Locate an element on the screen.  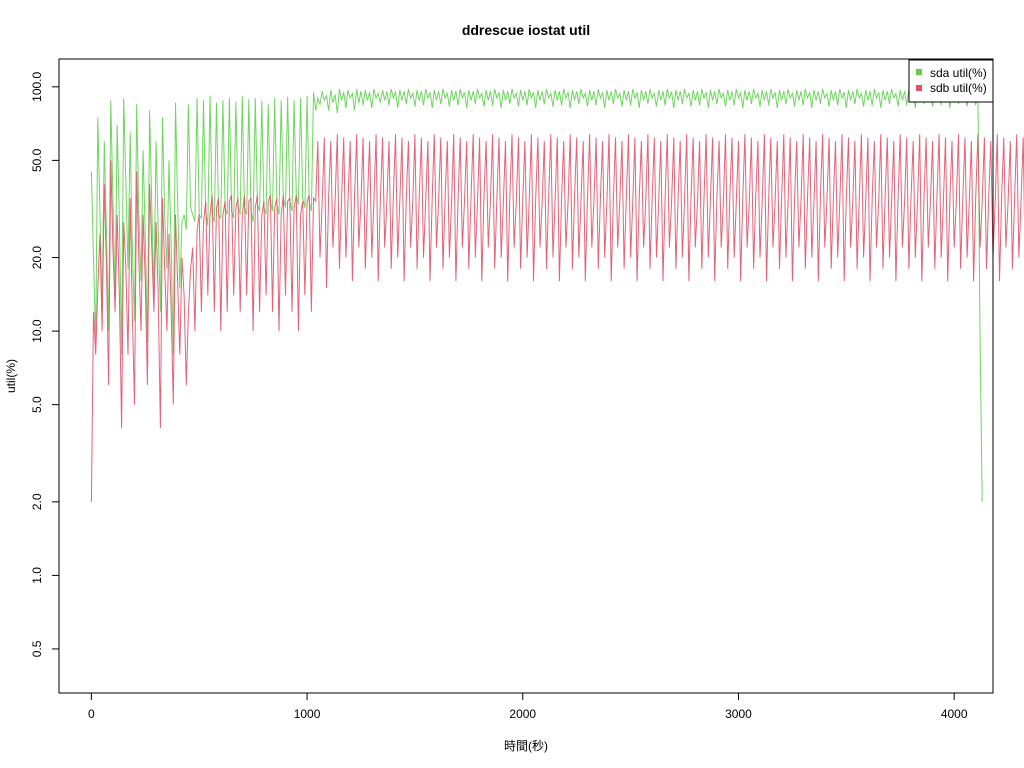
x-axis: 0 1000 2000 3000 4000 is located at coordinates (528, 706).